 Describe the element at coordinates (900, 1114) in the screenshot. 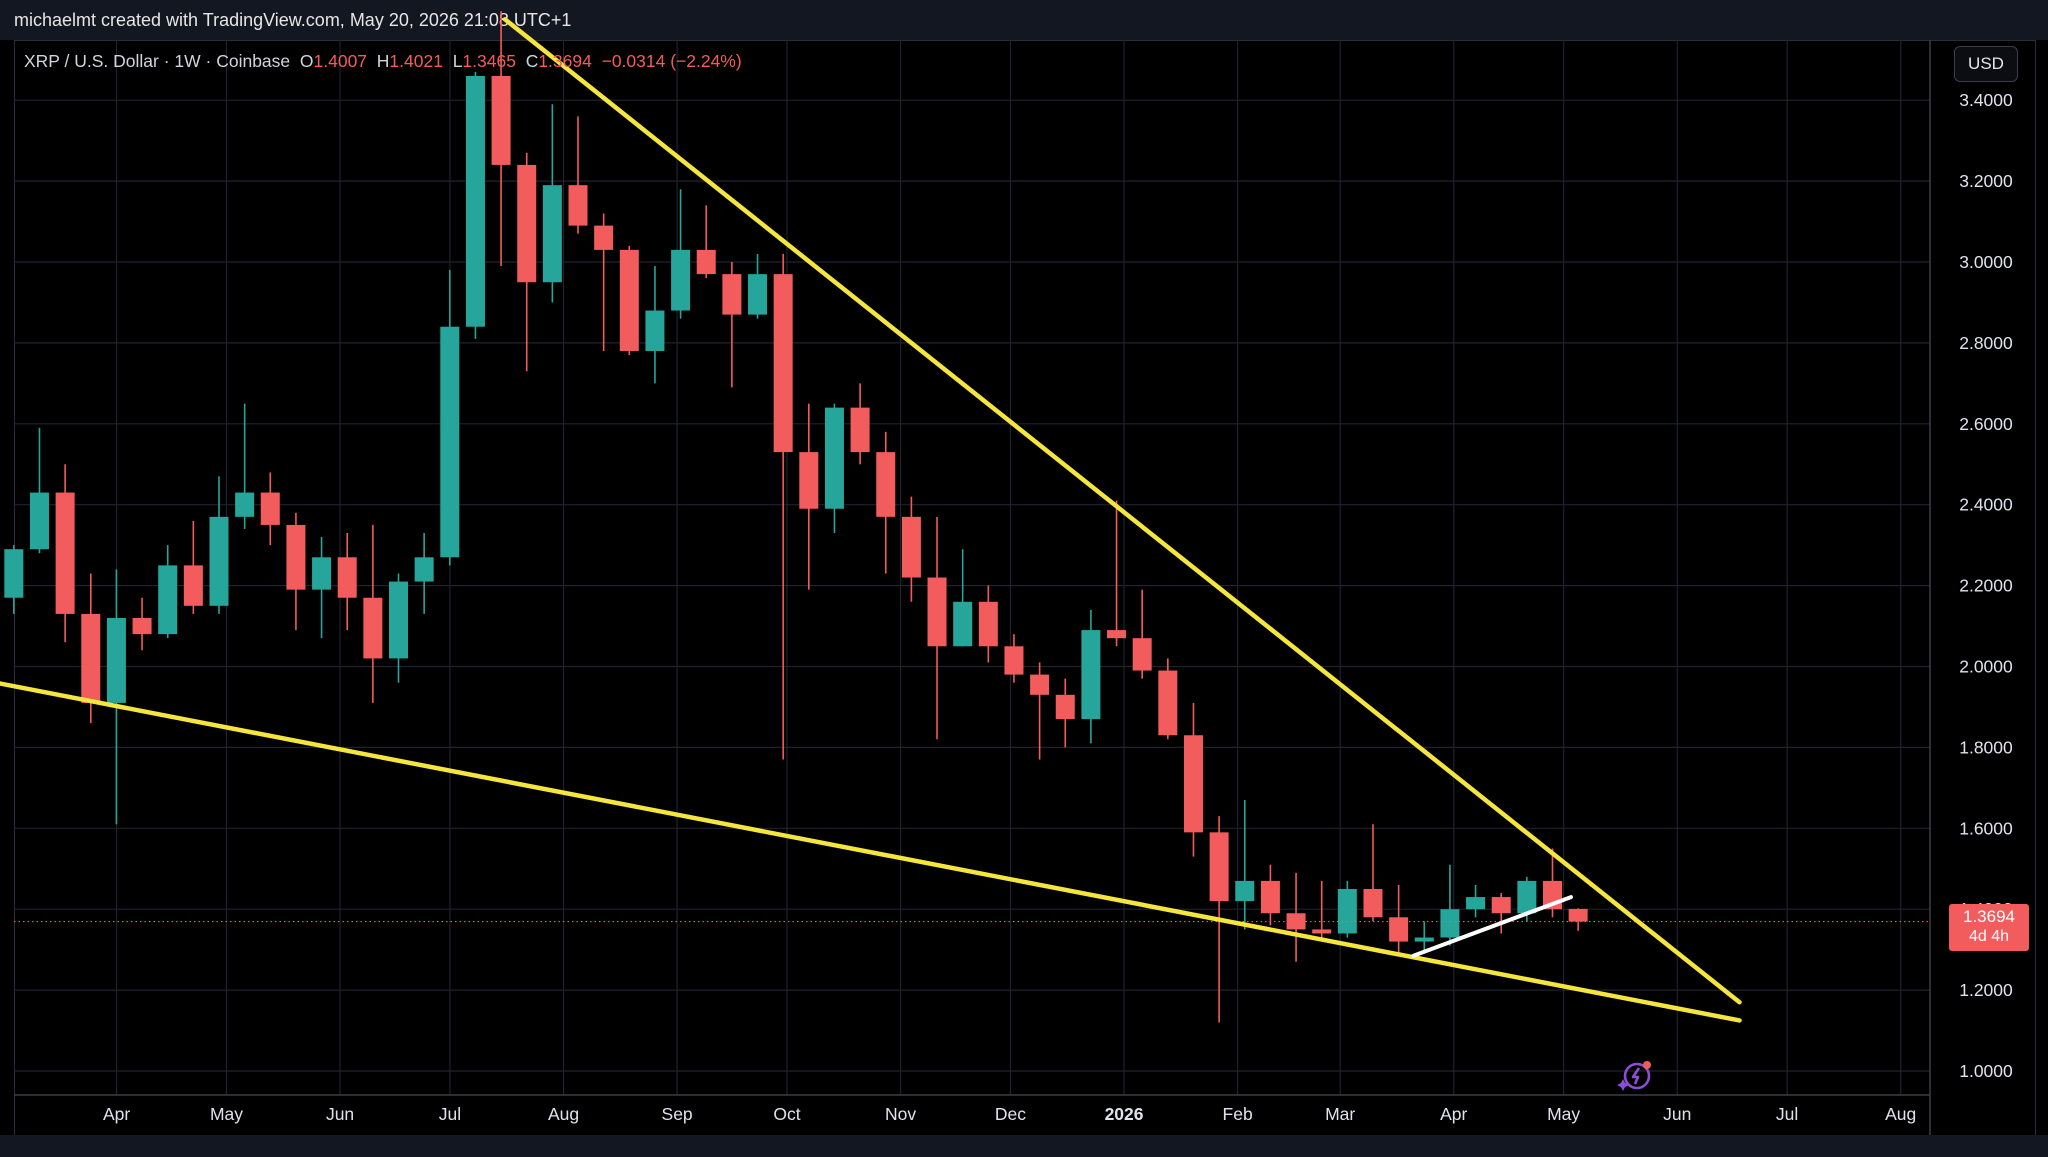

I see `x-tick-label: Nov` at that location.